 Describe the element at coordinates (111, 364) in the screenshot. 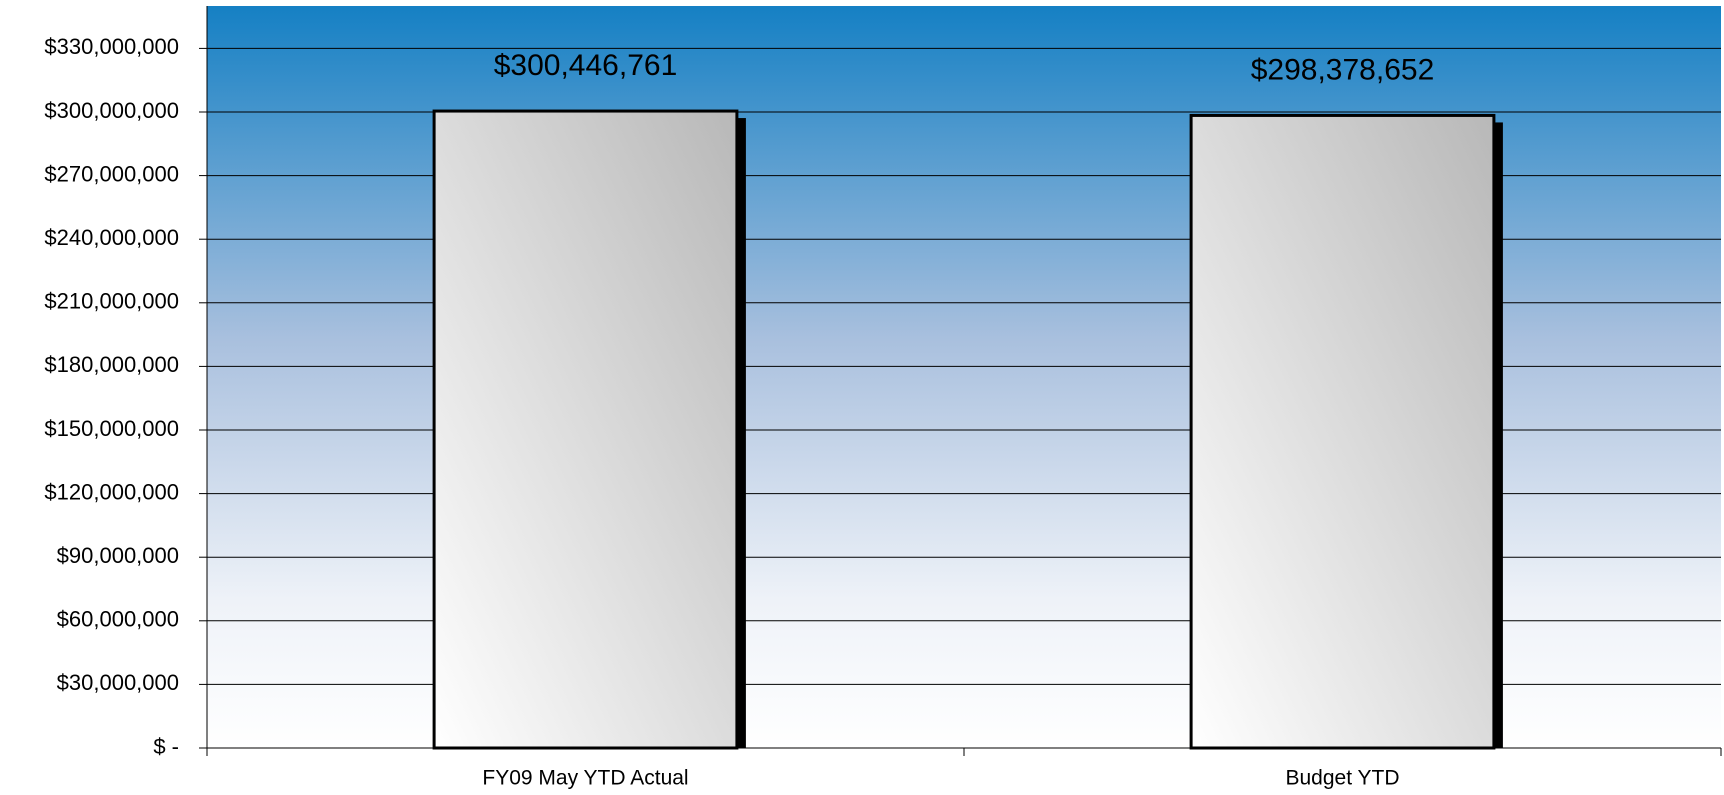

I see `y-tick-label: $180,000,000` at that location.